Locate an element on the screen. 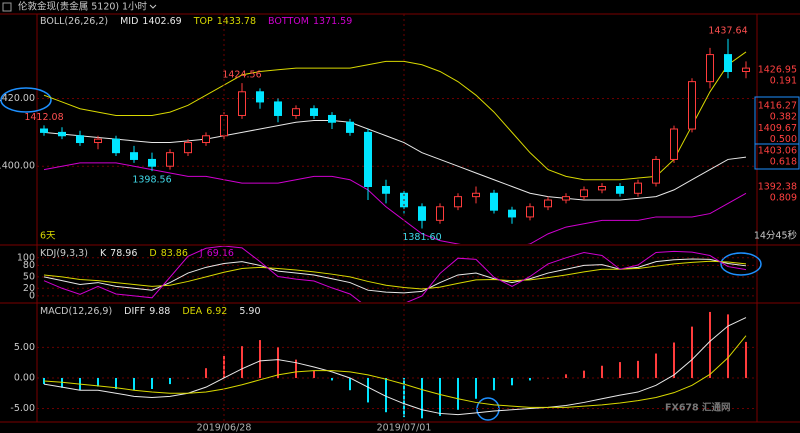 The width and height of the screenshot is (800, 433). indicator-legend: KDJ(9,3,3) K 78.96 D 83.86 J 69.16 is located at coordinates (137, 253).